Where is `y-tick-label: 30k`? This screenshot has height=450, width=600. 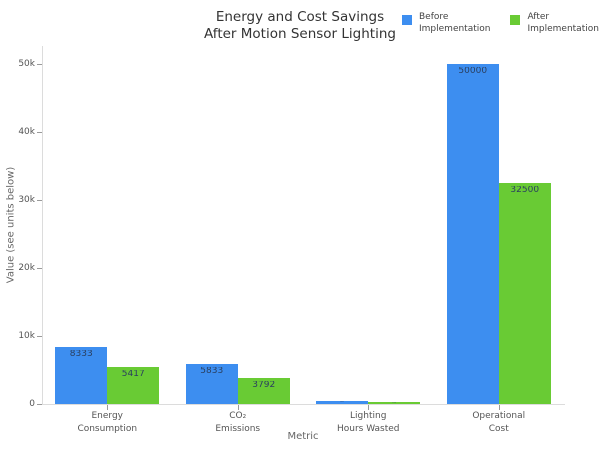
y-tick-label: 30k is located at coordinates (26, 200).